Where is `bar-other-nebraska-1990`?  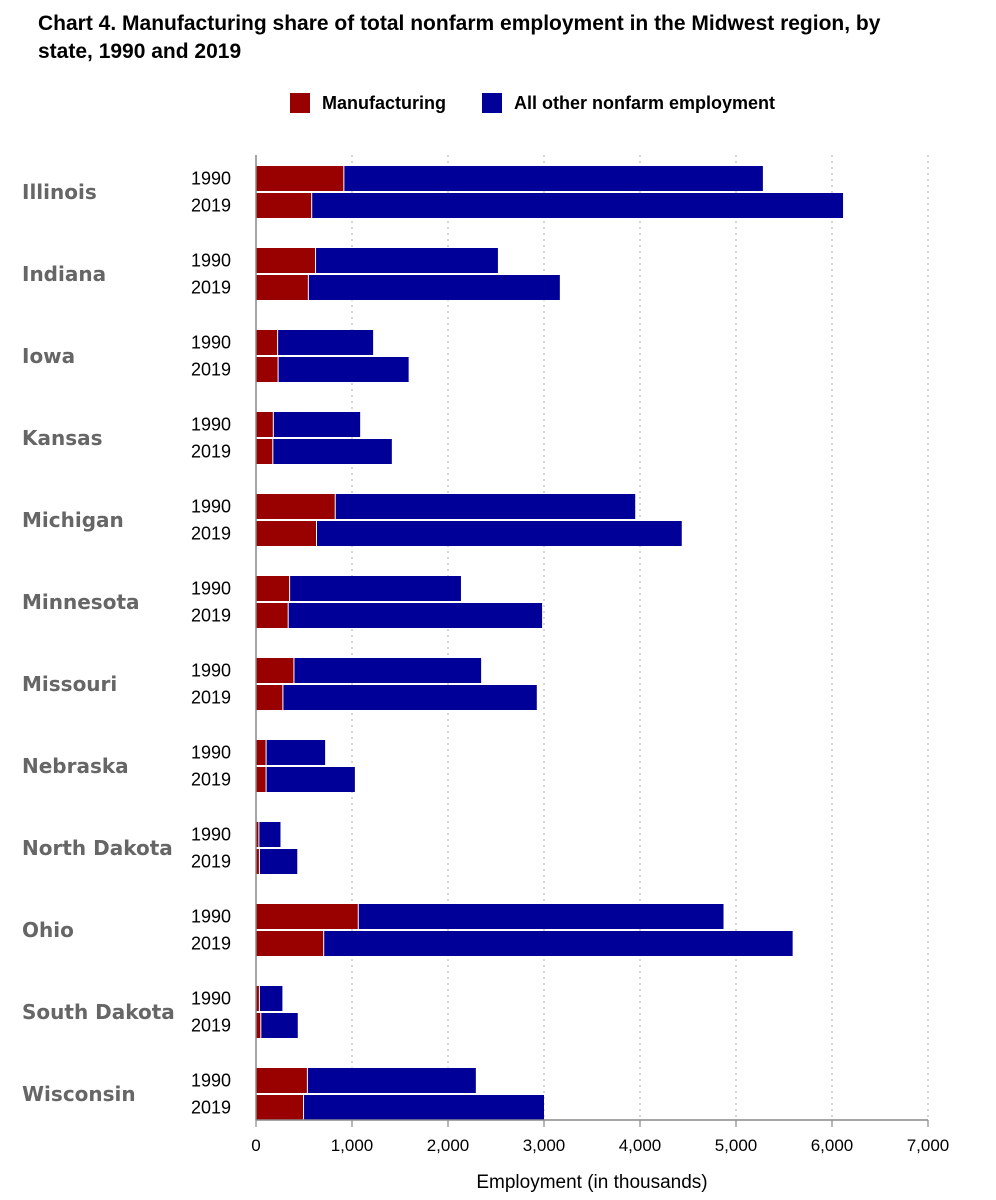
bar-other-nebraska-1990 is located at coordinates (296, 752).